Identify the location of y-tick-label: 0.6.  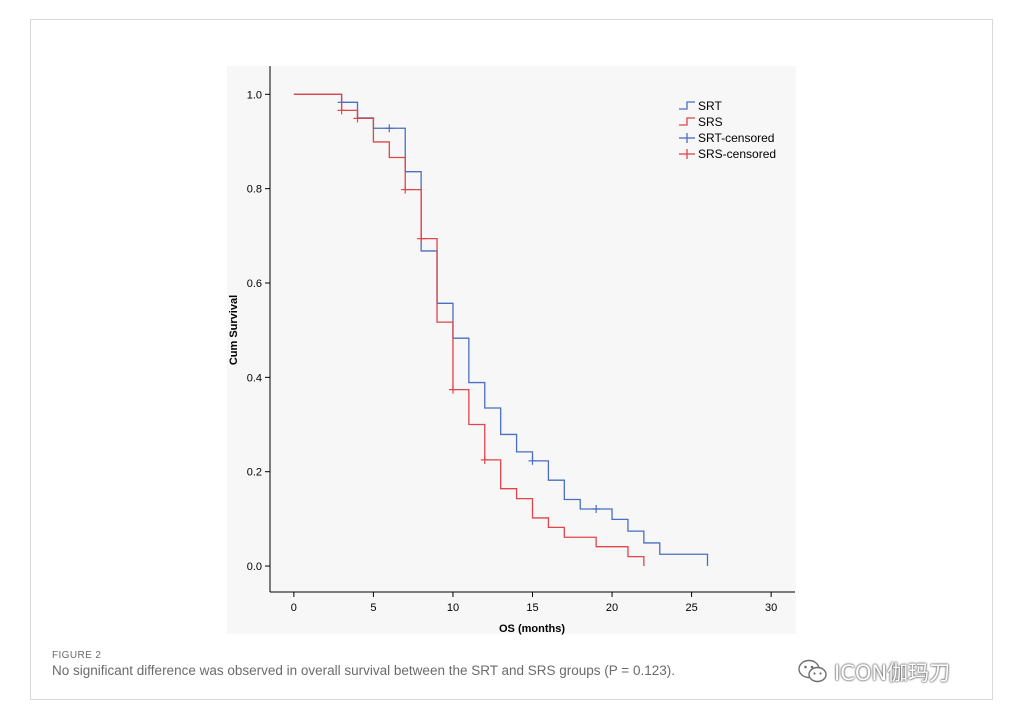
(254, 284).